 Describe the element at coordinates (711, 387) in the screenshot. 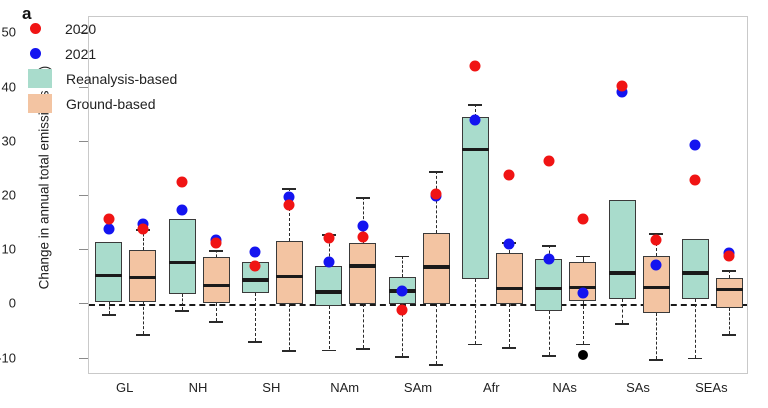

I see `x-tick-label-seas: SEAs` at that location.